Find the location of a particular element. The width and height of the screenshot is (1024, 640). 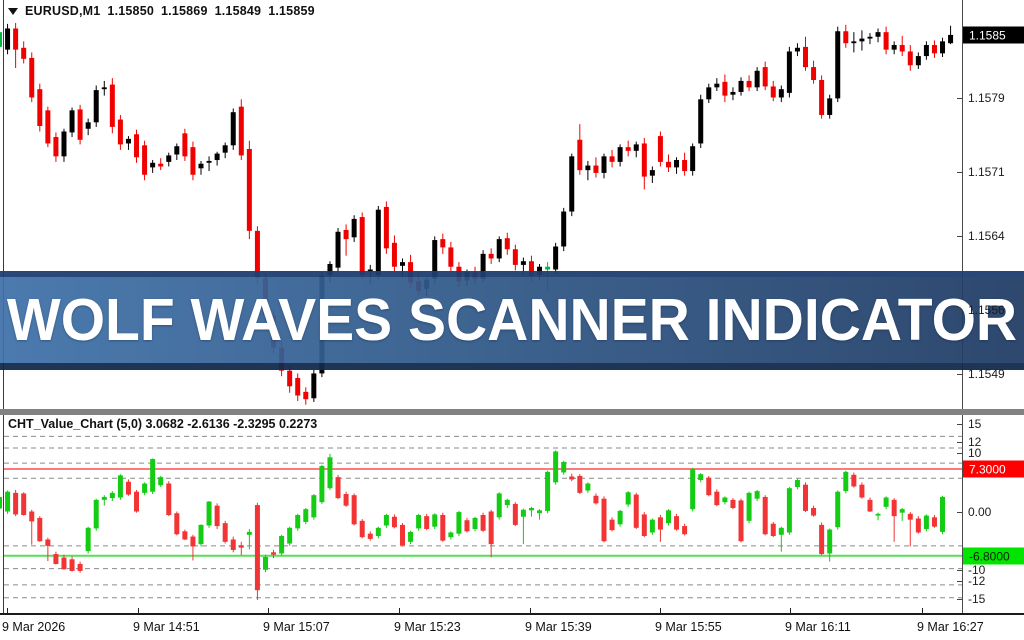

time-axis-label: 9 Mar 2026 is located at coordinates (34, 627).